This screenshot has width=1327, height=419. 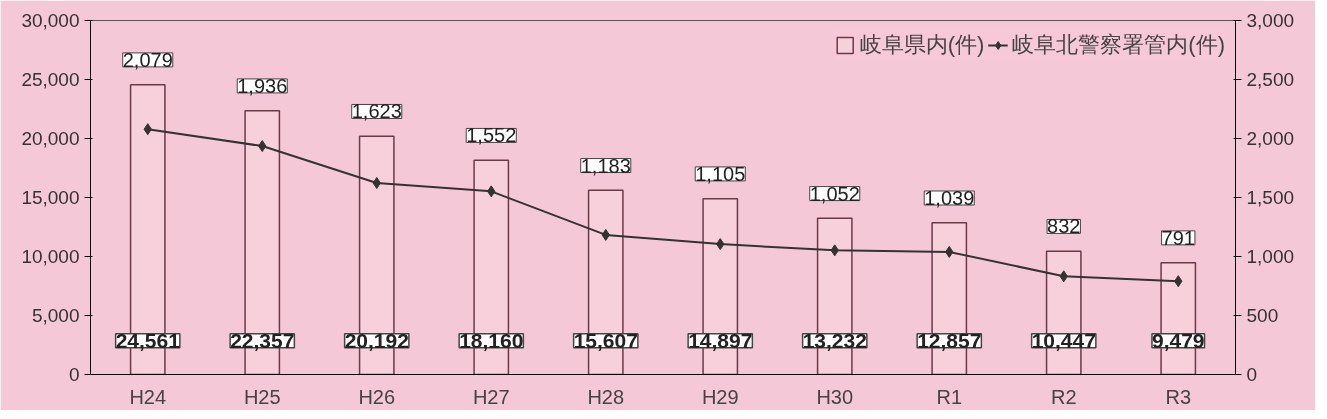 What do you see at coordinates (148, 396) in the screenshot?
I see `x-tick-label: H24` at bounding box center [148, 396].